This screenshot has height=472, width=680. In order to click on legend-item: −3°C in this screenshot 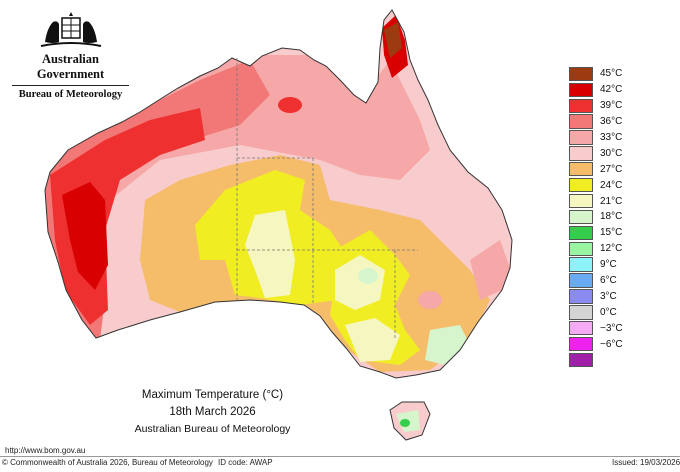, I will do `click(604, 328)`.